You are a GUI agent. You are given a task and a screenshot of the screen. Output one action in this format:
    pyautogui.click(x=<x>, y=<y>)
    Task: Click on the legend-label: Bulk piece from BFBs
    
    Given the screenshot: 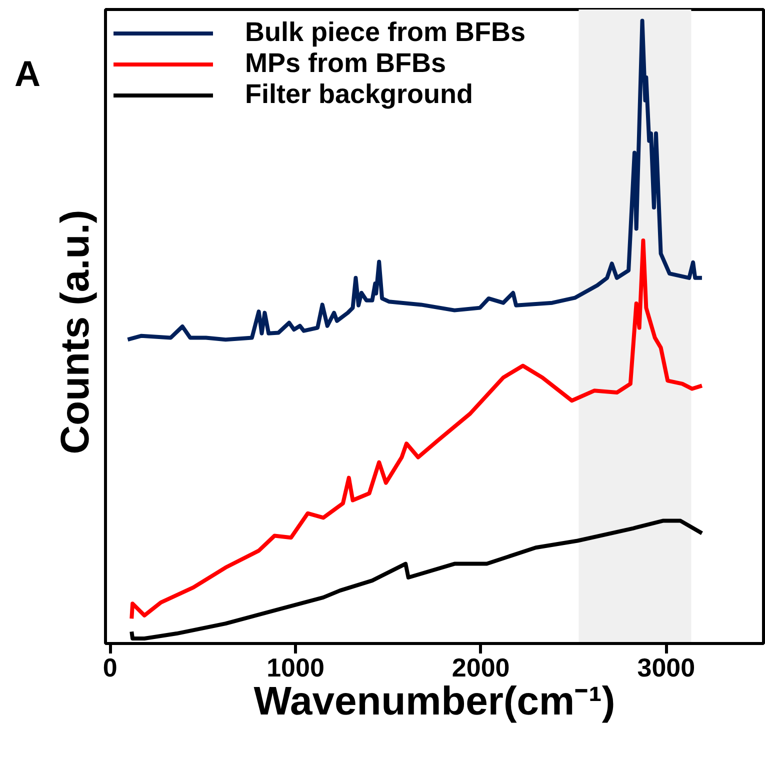 What is the action you would take?
    pyautogui.click(x=385, y=32)
    